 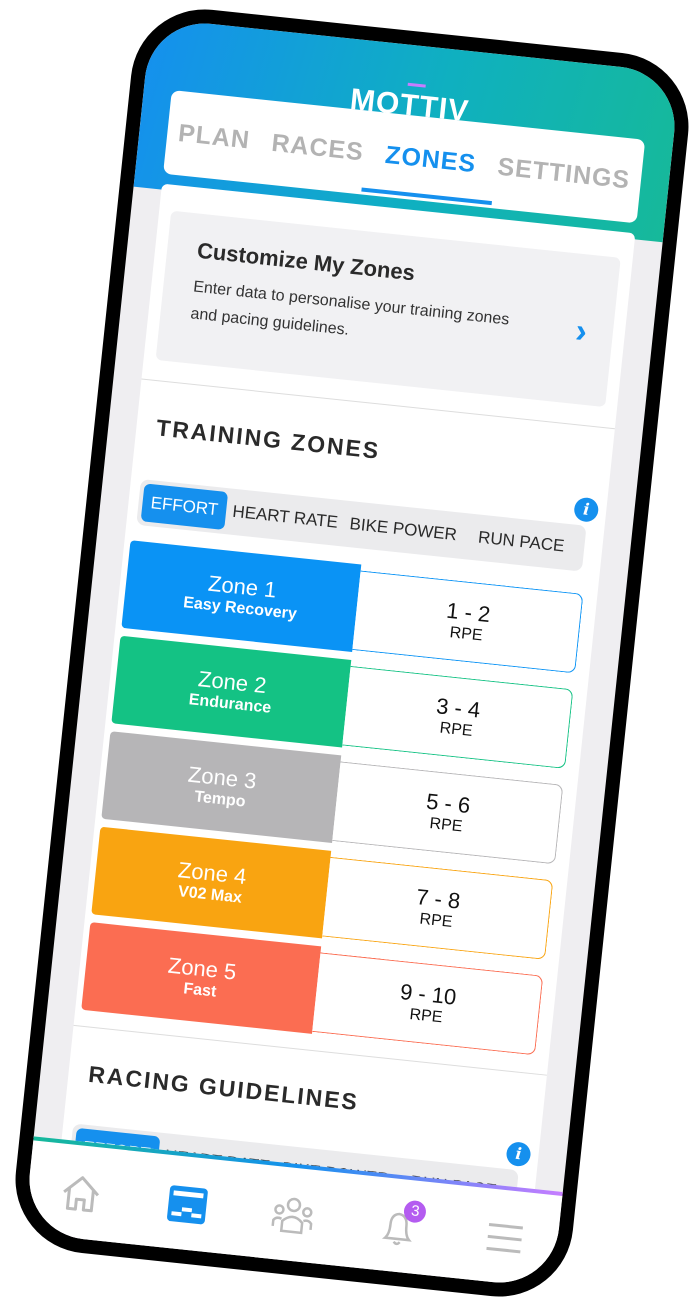 What do you see at coordinates (214, 136) in the screenshot?
I see `tab-plan: PLAN` at bounding box center [214, 136].